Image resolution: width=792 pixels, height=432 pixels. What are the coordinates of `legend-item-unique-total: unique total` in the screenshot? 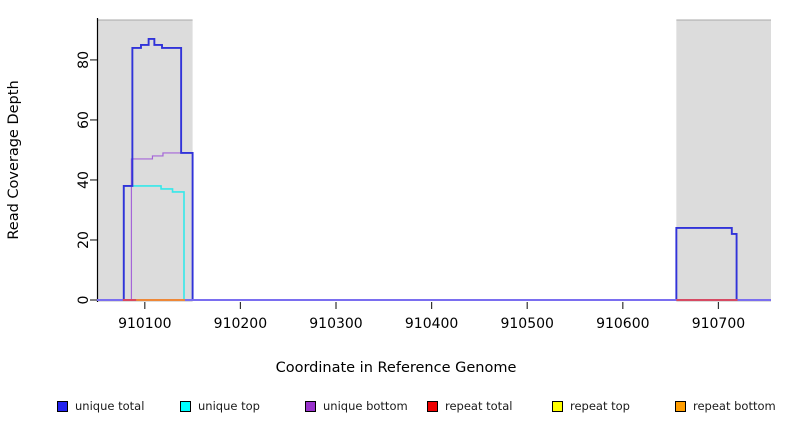 It's located at (100, 406).